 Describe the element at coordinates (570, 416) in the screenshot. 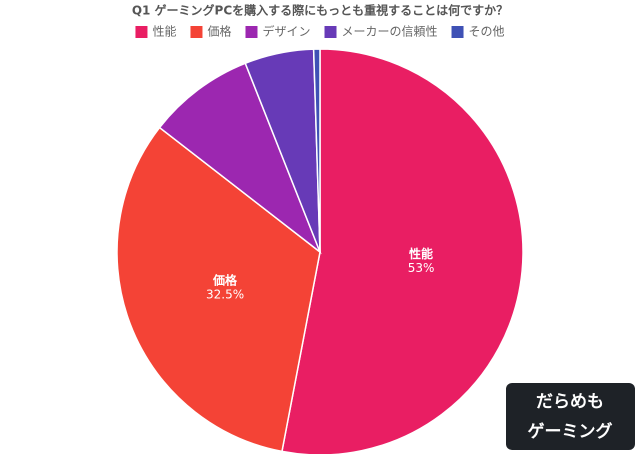

I see `watermark-badge` at that location.